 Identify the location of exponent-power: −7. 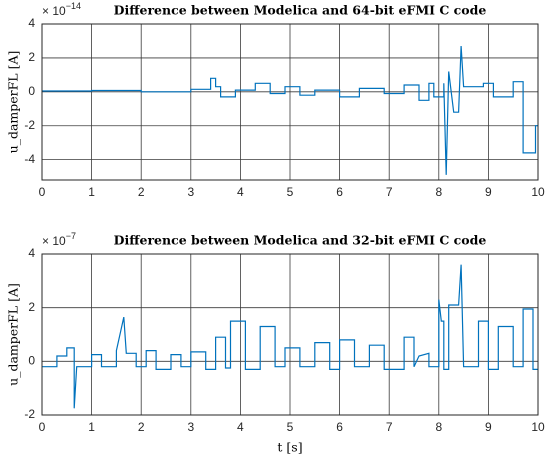
(71, 236).